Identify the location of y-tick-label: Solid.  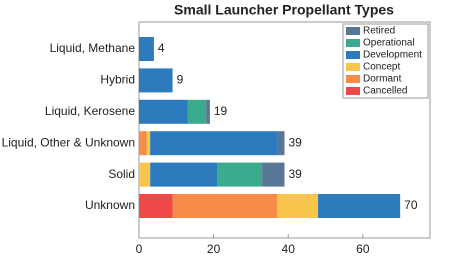
(121, 174).